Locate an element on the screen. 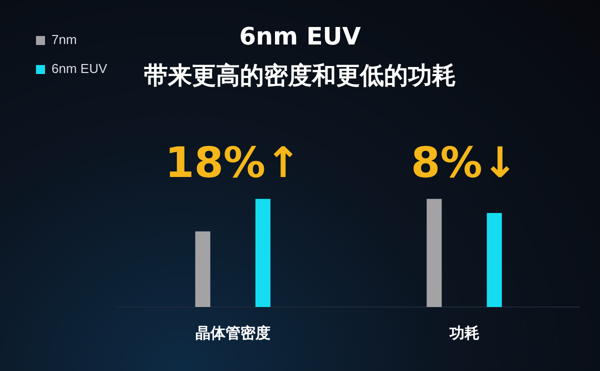 The height and width of the screenshot is (371, 600). chart-title: 6nm EUV is located at coordinates (300, 36).